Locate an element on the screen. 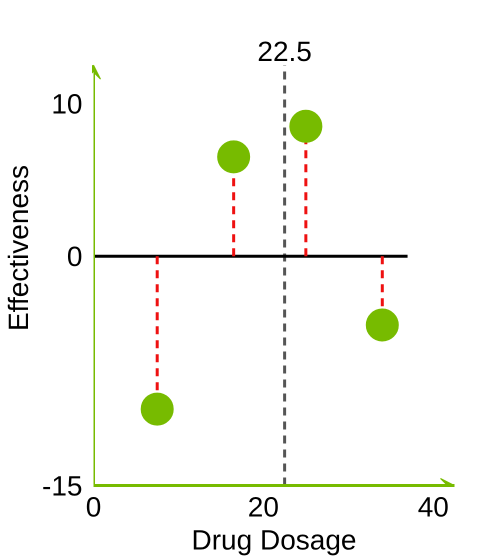 Image resolution: width=484 pixels, height=558 pixels. ref-line-label: 22.5 is located at coordinates (284, 52).